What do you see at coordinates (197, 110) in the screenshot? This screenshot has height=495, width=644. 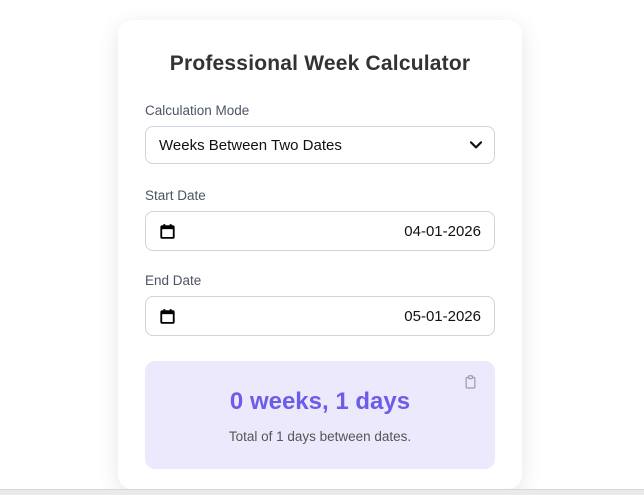 I see `calculation-mode-label: Calculation Mode` at bounding box center [197, 110].